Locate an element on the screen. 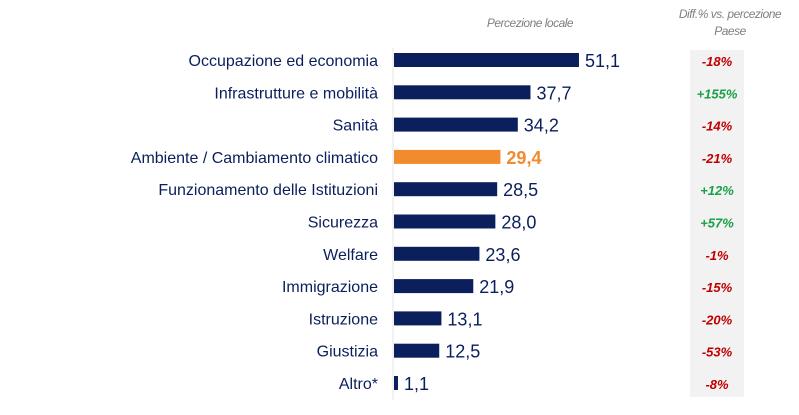  value-label: 29,4 is located at coordinates (523, 158).